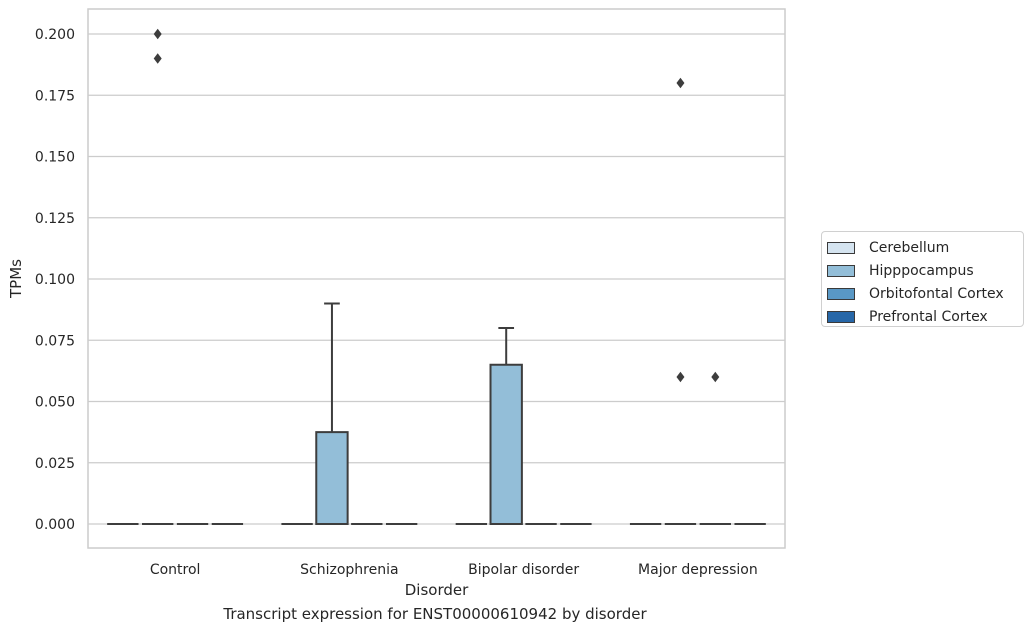 This screenshot has height=634, width=1033. I want to click on y-tick-label: 0.050, so click(55, 403).